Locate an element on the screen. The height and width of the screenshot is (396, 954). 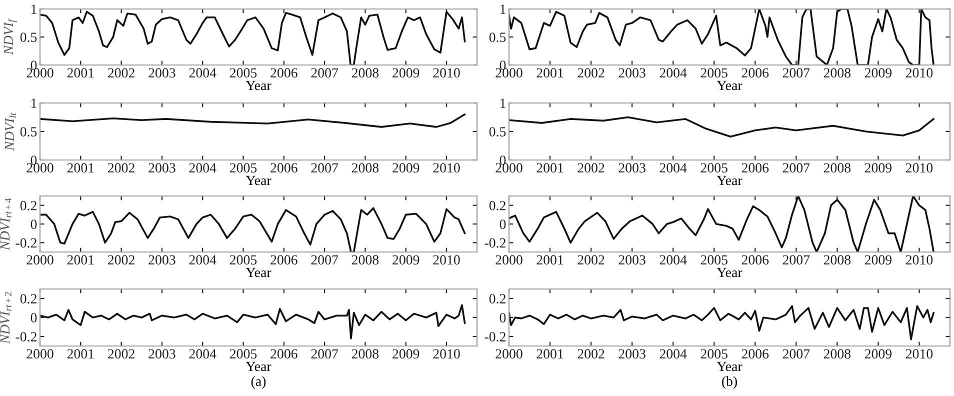
y-axis-title: NDVI$_{rt+2}$ is located at coordinates (6, 318).